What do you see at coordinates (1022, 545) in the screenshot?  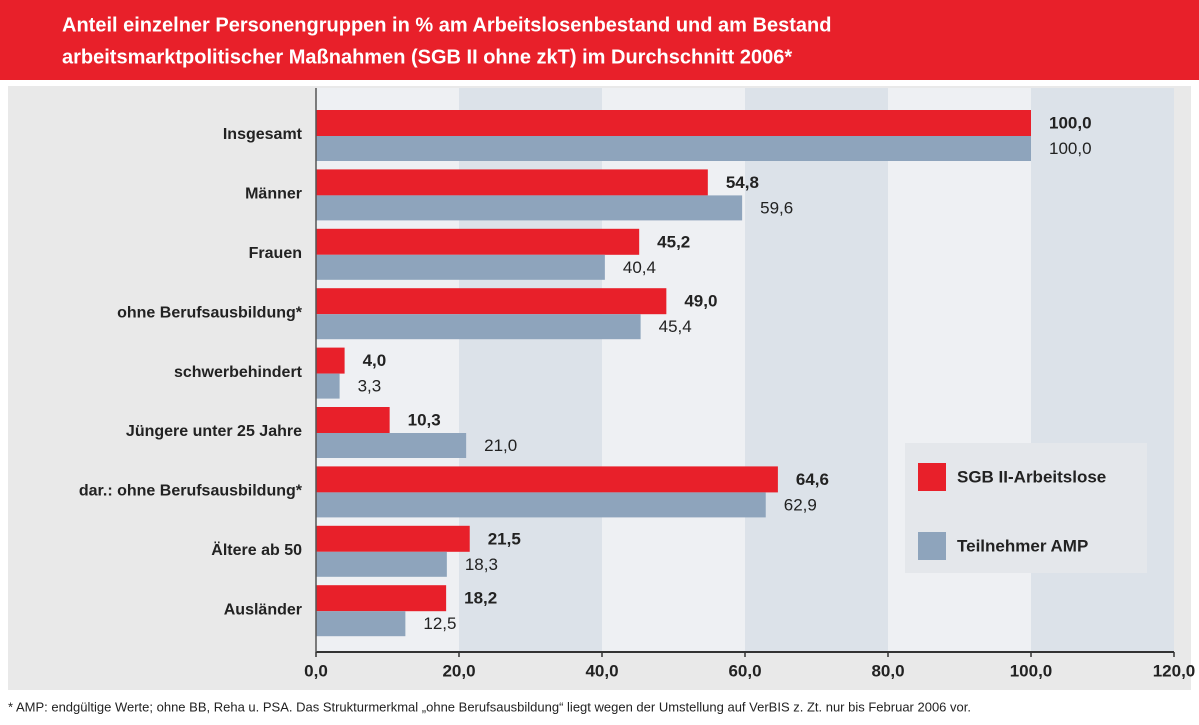 I see `legend-label: Teilnehmer AMP` at bounding box center [1022, 545].